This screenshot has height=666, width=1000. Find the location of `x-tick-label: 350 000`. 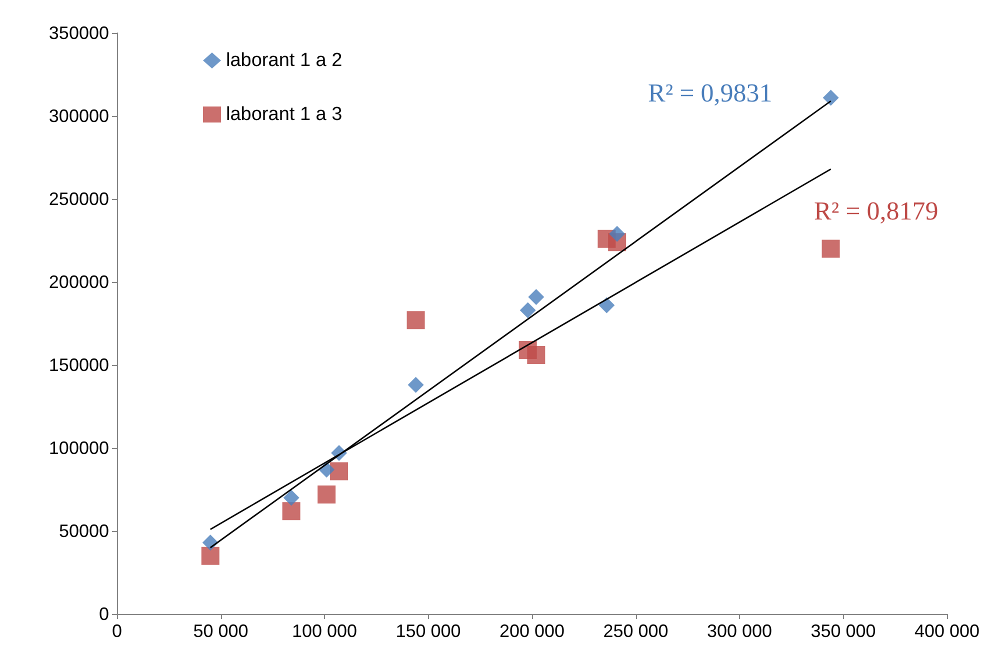

x-tick-label: 350 000 is located at coordinates (843, 631).